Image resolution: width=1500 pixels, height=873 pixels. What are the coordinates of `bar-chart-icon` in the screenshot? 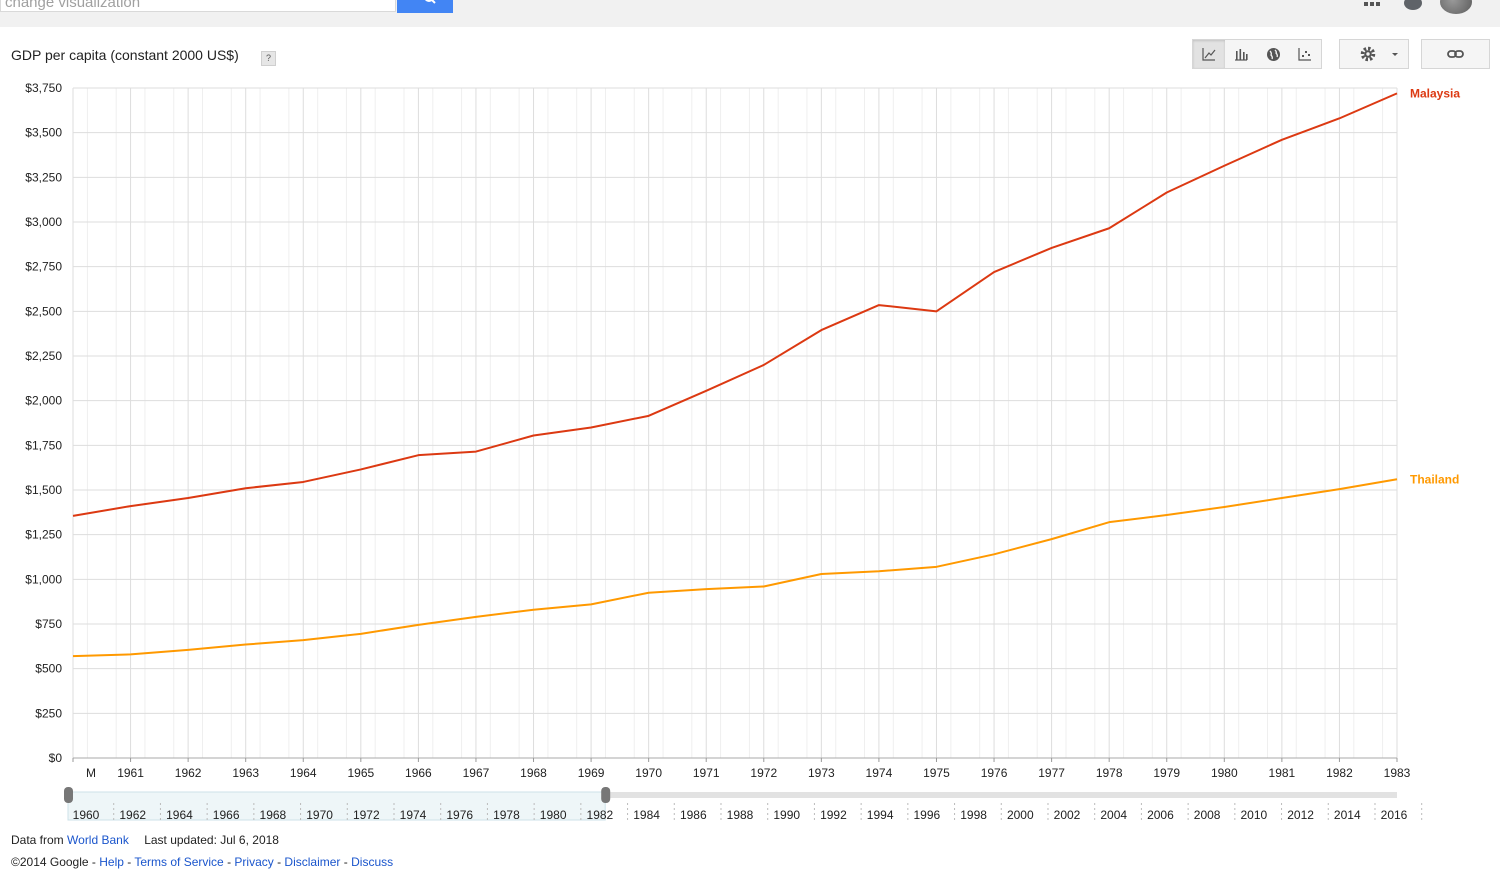 It's located at (1241, 55).